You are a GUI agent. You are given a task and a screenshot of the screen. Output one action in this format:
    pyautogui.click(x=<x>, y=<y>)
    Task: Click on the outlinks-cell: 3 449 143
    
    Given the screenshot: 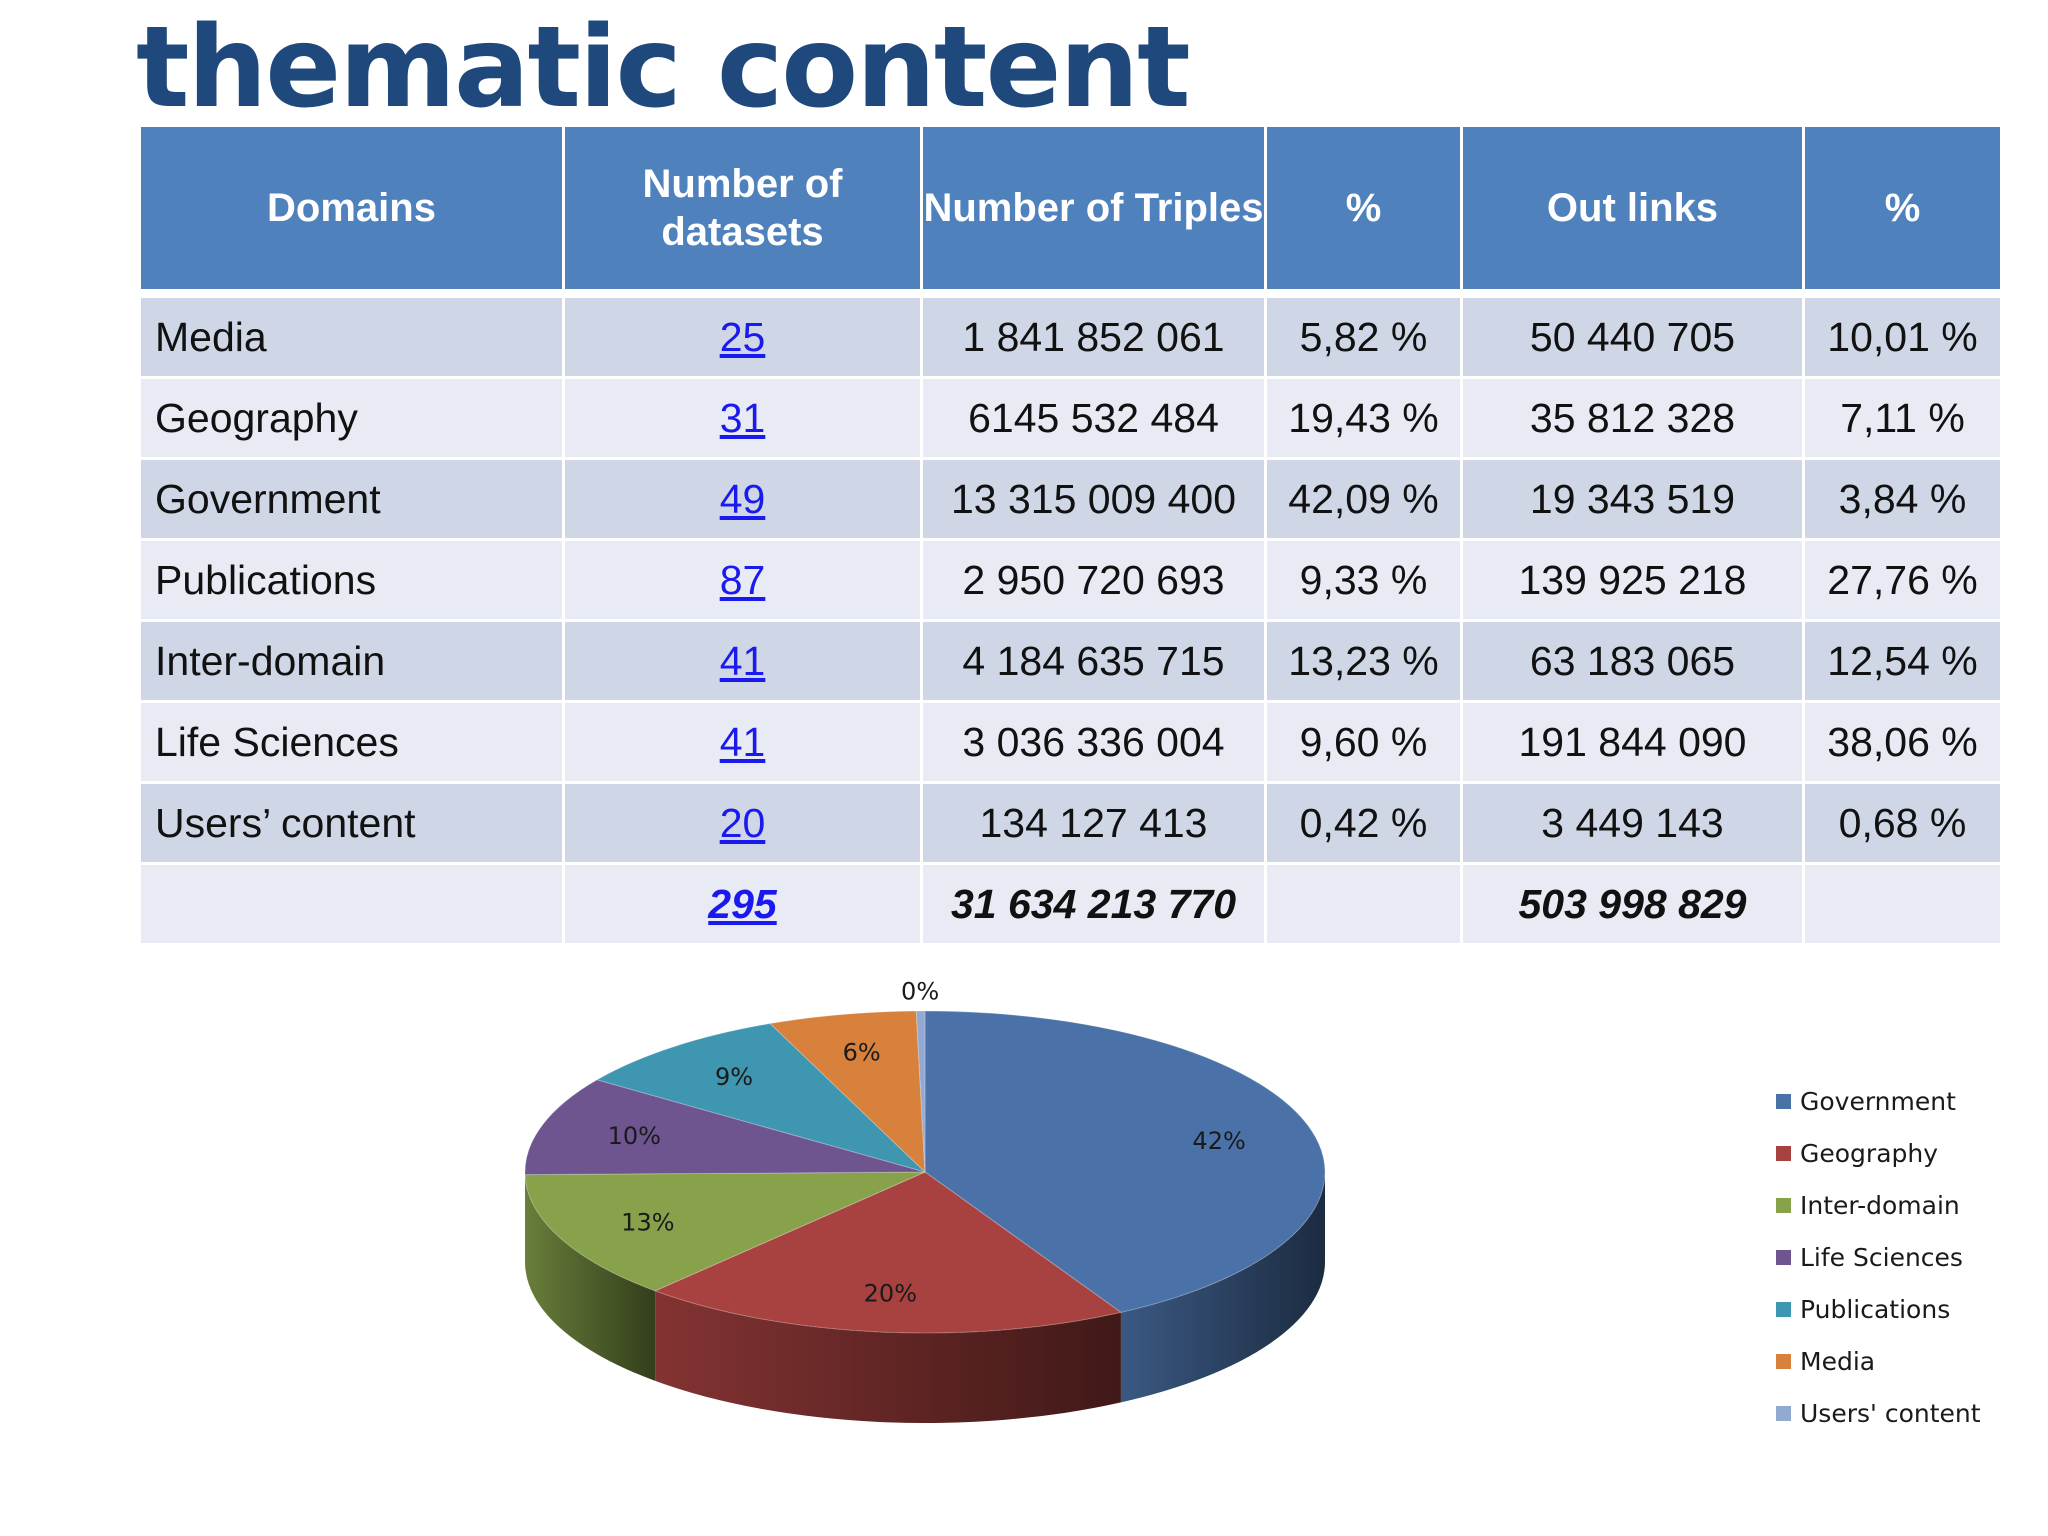 What is the action you would take?
    pyautogui.click(x=1632, y=823)
    